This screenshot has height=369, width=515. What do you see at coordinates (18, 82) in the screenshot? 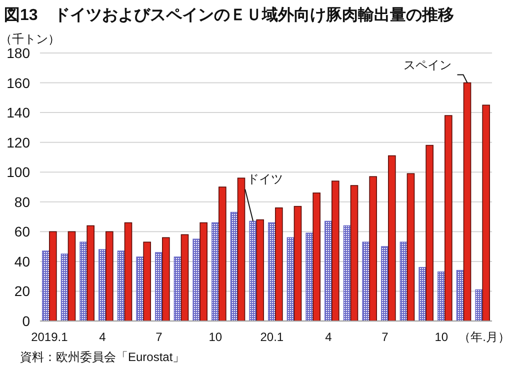
I see `y-tick-label: 160` at bounding box center [18, 82].